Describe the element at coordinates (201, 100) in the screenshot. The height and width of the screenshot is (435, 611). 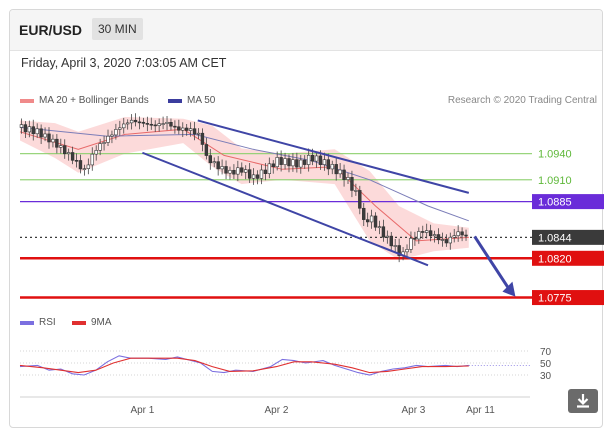
I see `legend-ma50-label: MA 50` at that location.